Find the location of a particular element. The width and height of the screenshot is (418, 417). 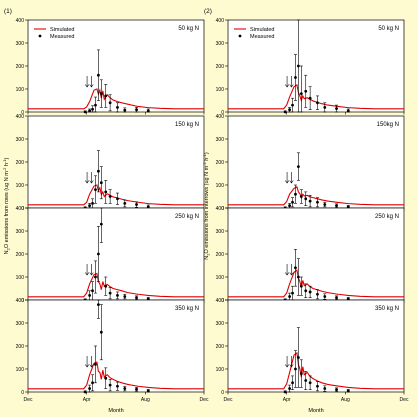

panel-label: 50 kg N is located at coordinates (388, 29).